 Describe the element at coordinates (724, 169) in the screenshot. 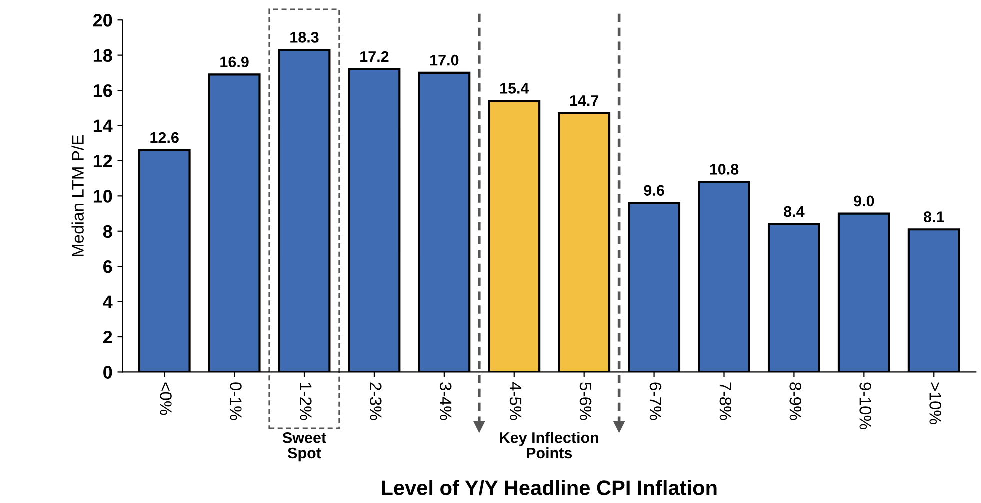

I see `data-label: 10.8` at that location.